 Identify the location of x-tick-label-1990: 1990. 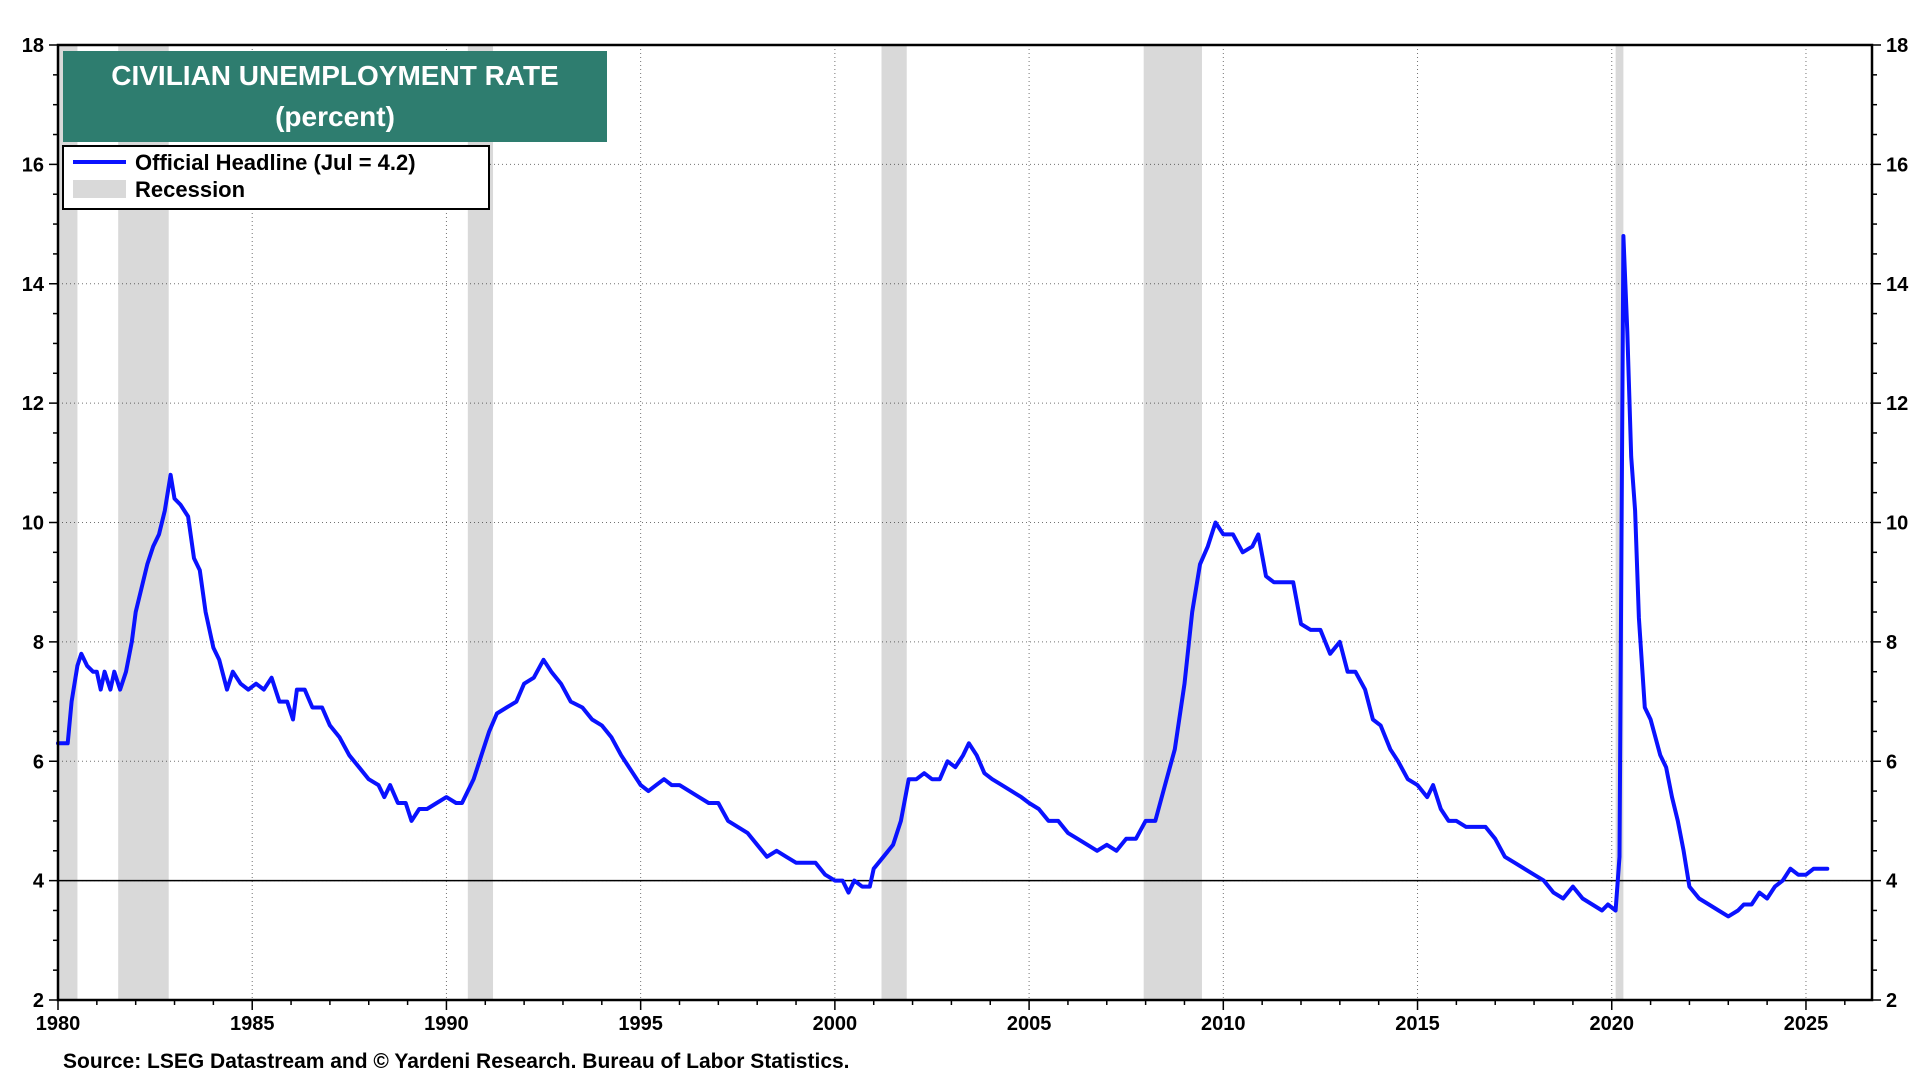
(446, 1024).